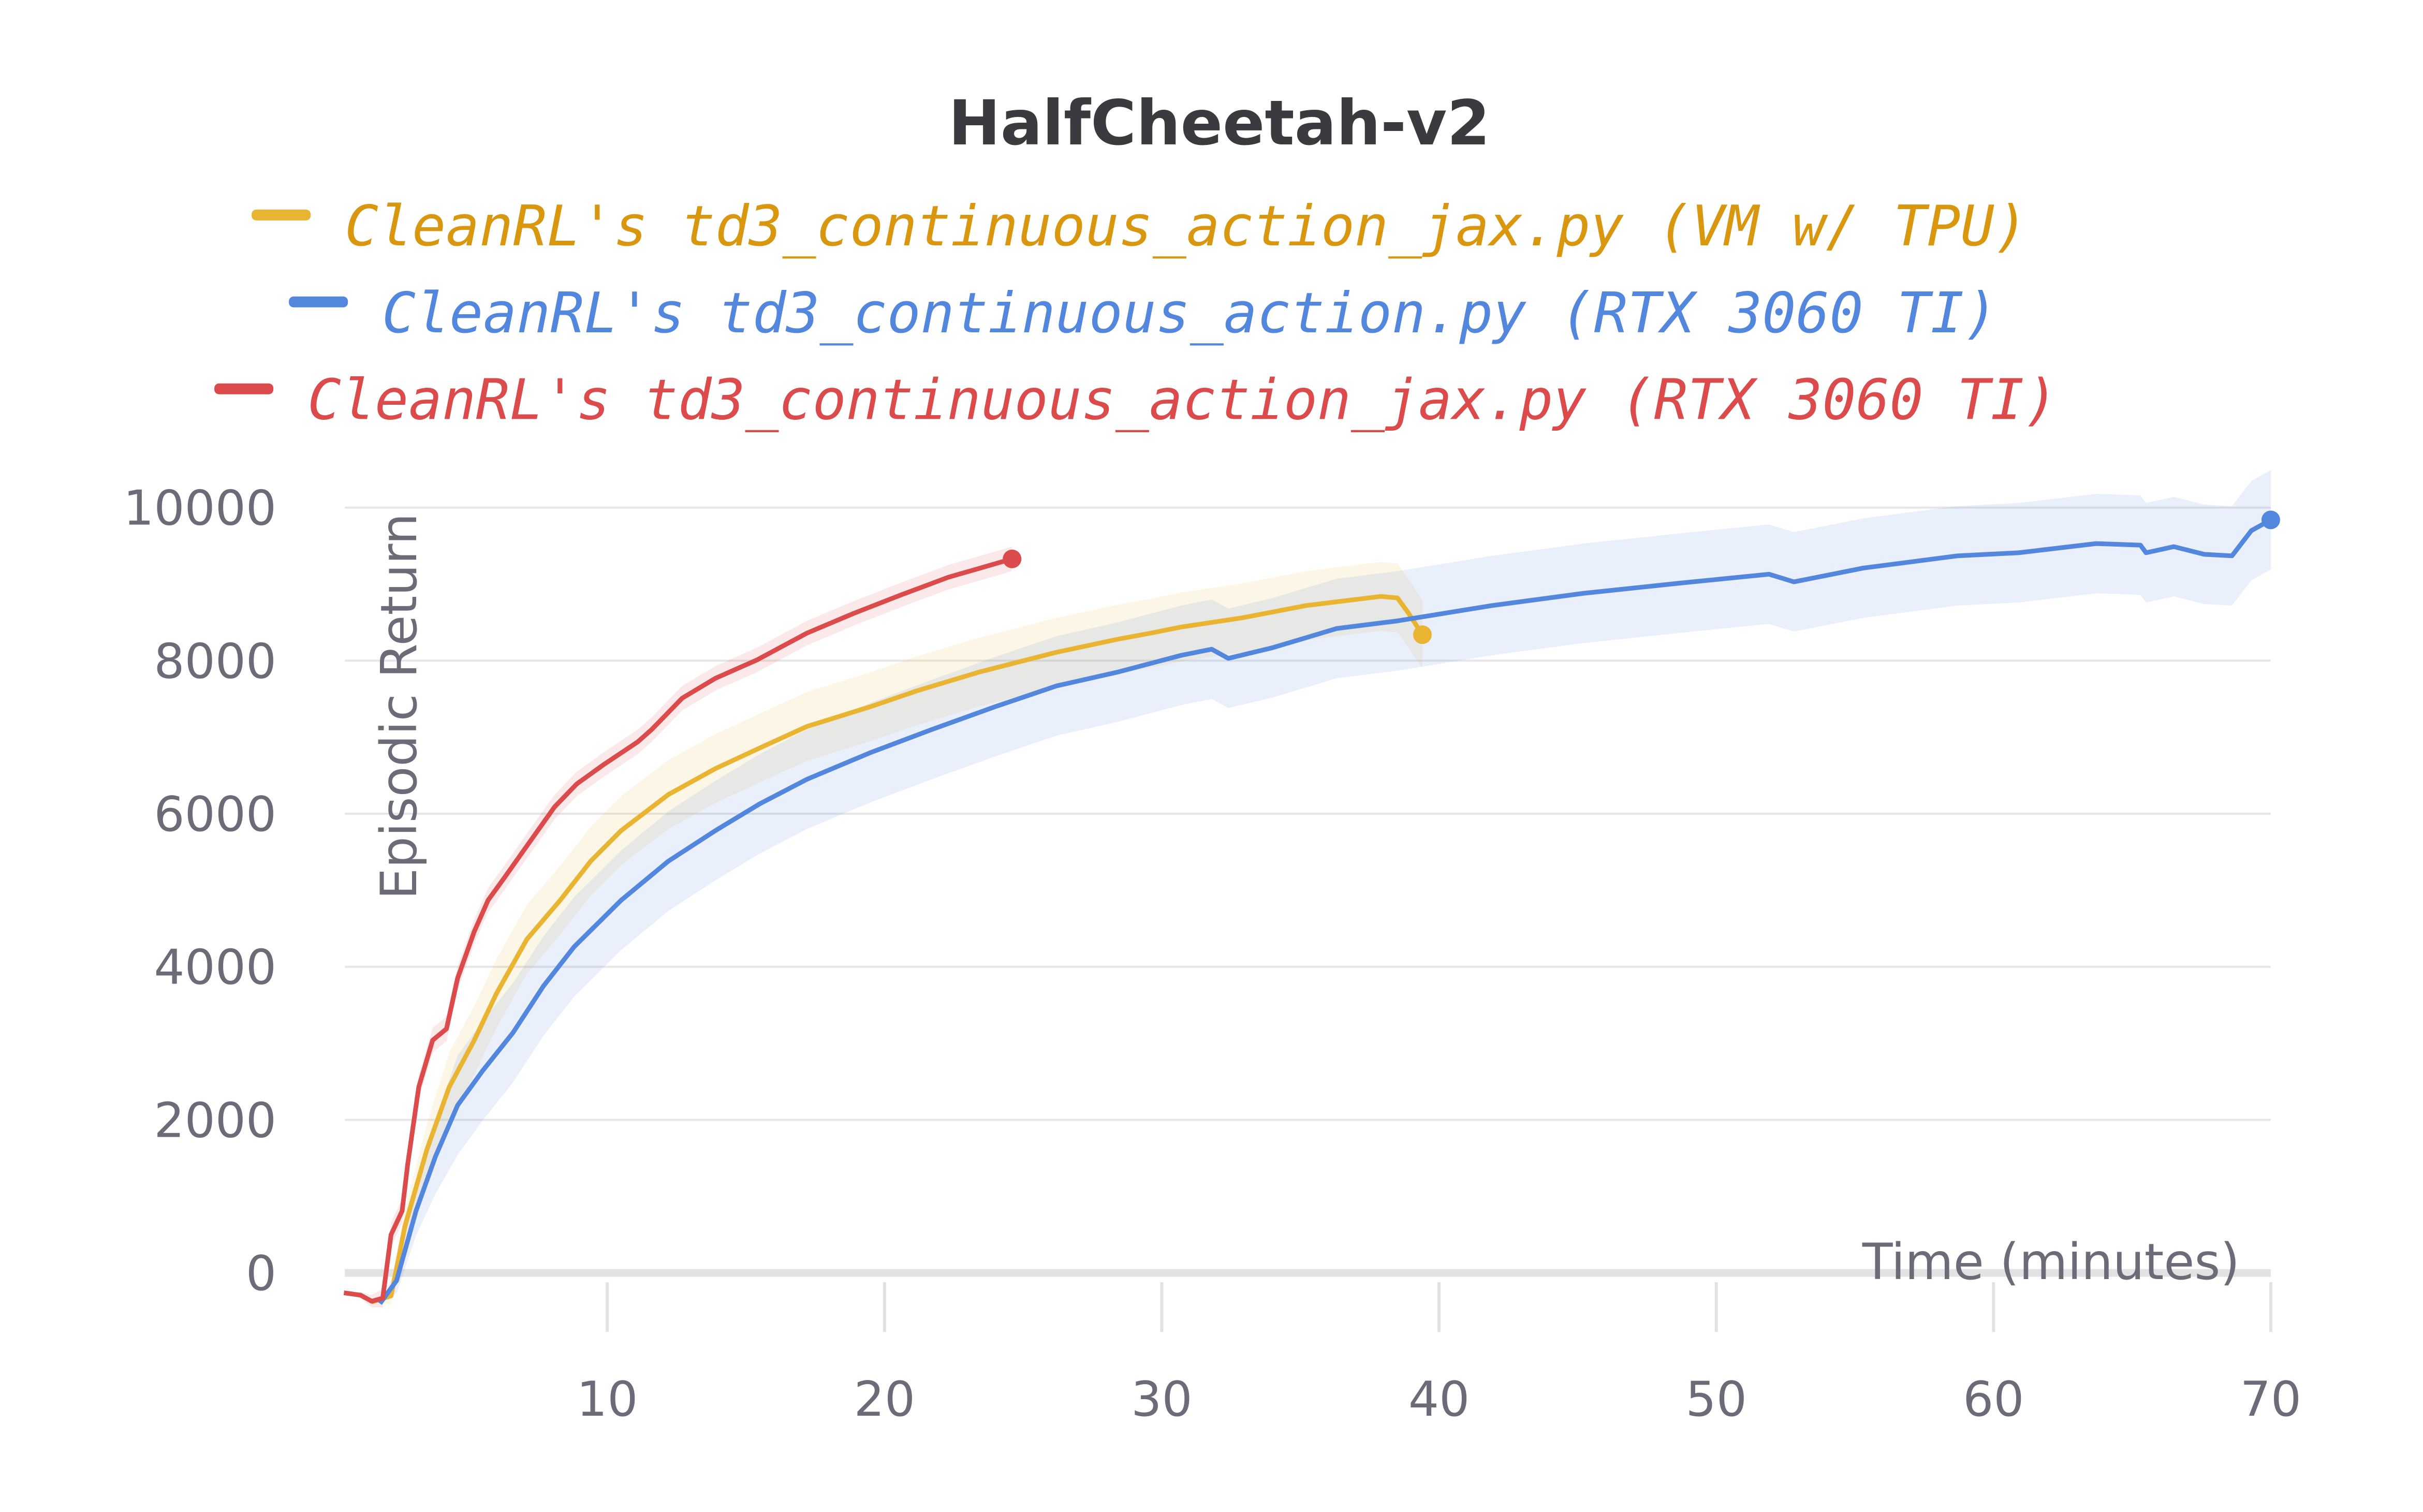 Image resolution: width=2423 pixels, height=1512 pixels. Describe the element at coordinates (261, 1273) in the screenshot. I see `y-tick-label: 0` at that location.